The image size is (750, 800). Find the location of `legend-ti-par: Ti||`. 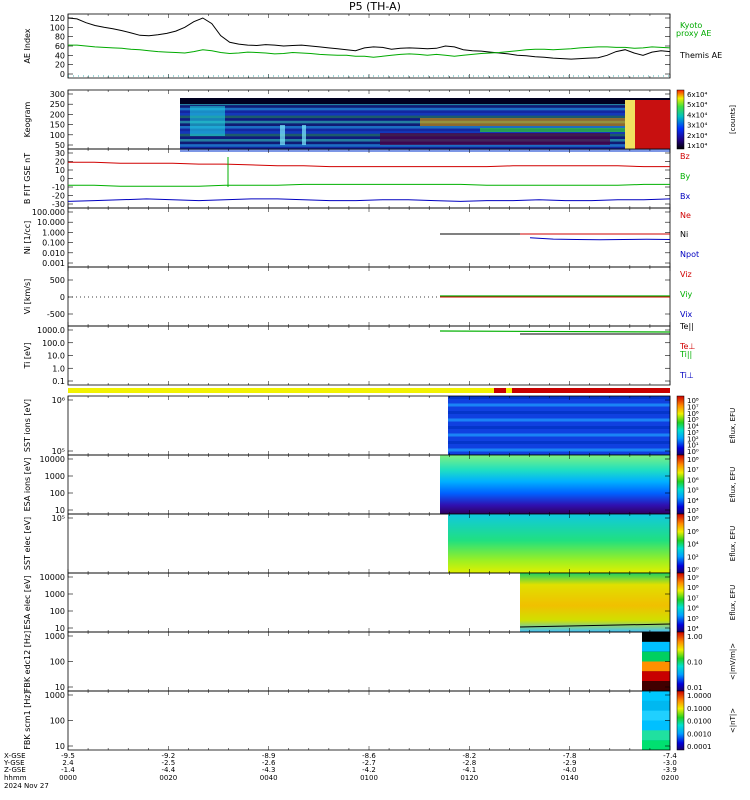

legend-ti-par: Ti|| is located at coordinates (685, 354).